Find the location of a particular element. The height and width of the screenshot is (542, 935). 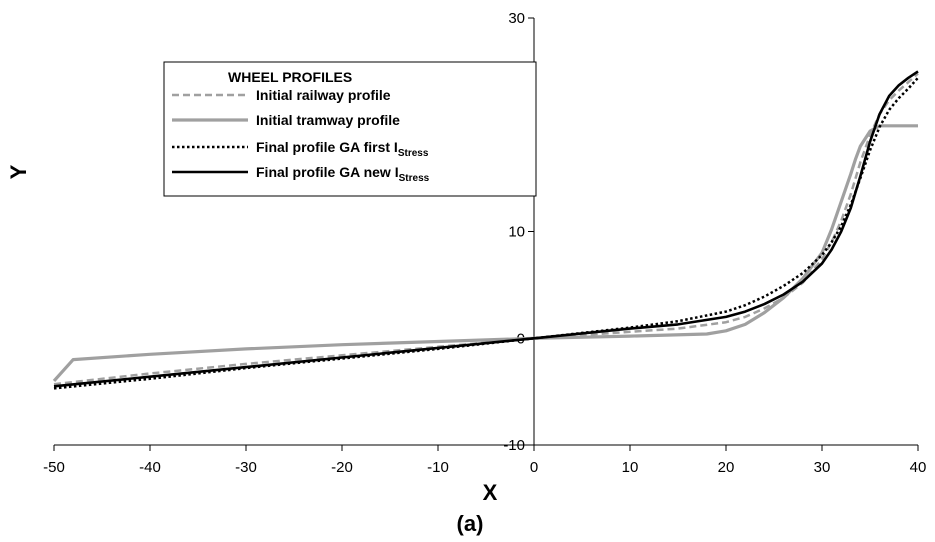

x-tick-label: -50 is located at coordinates (54, 467).